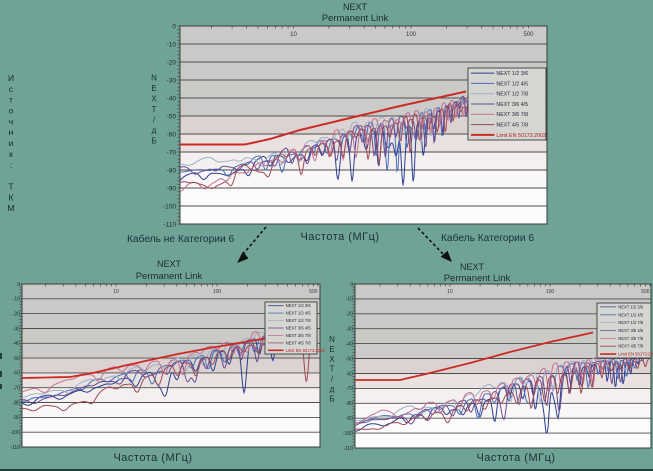 Image resolution: width=653 pixels, height=471 pixels. I want to click on svg-text: ч, so click(11, 121).